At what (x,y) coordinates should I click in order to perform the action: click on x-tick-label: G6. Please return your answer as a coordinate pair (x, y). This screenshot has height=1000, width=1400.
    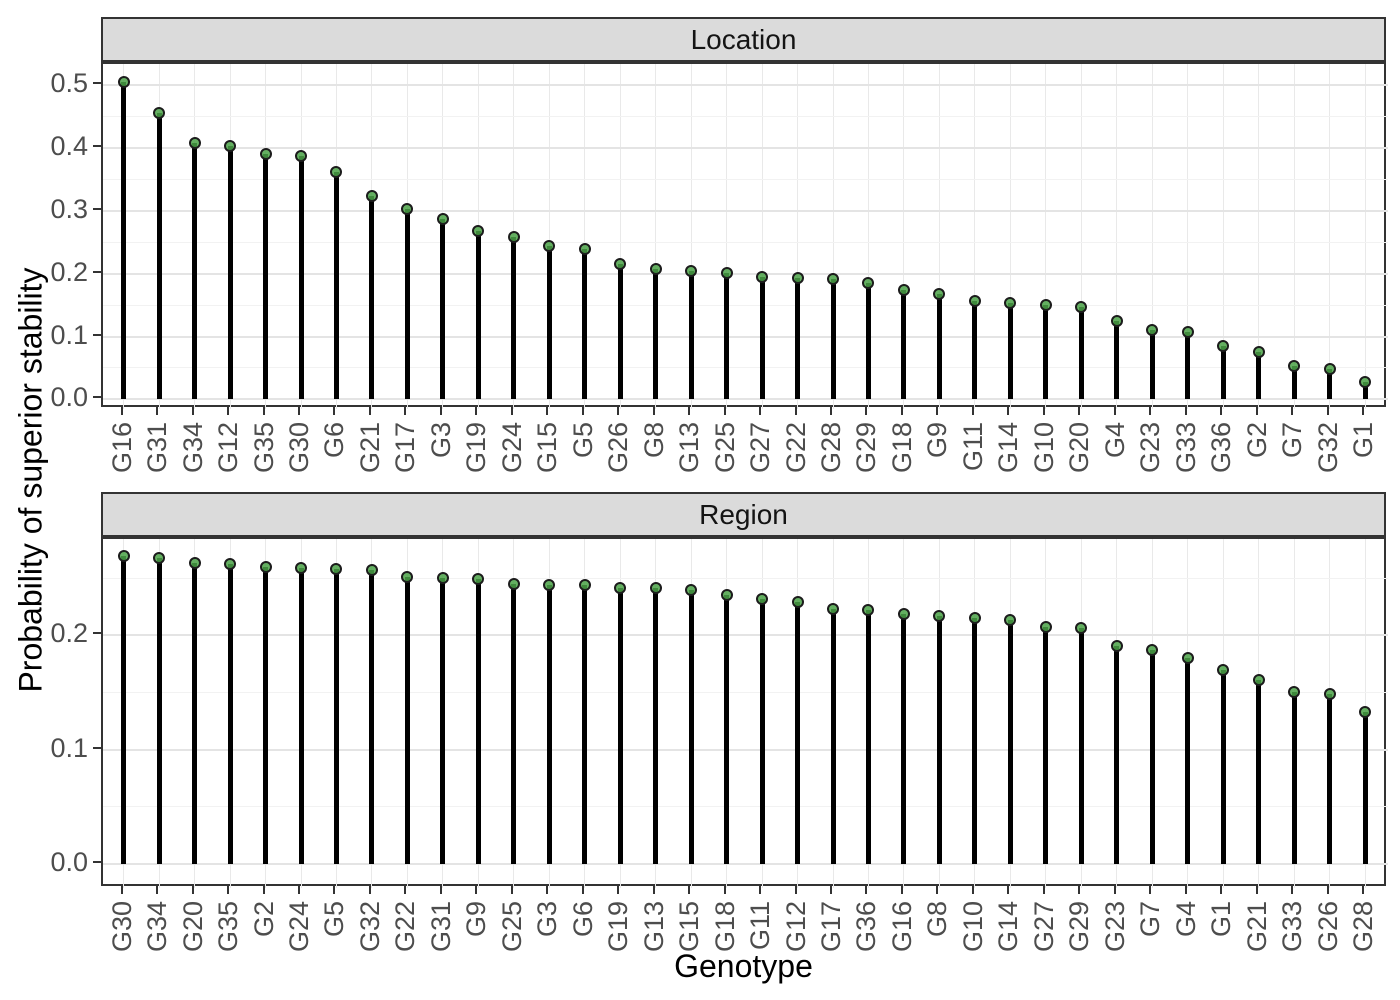
    Looking at the image, I should click on (582, 919).